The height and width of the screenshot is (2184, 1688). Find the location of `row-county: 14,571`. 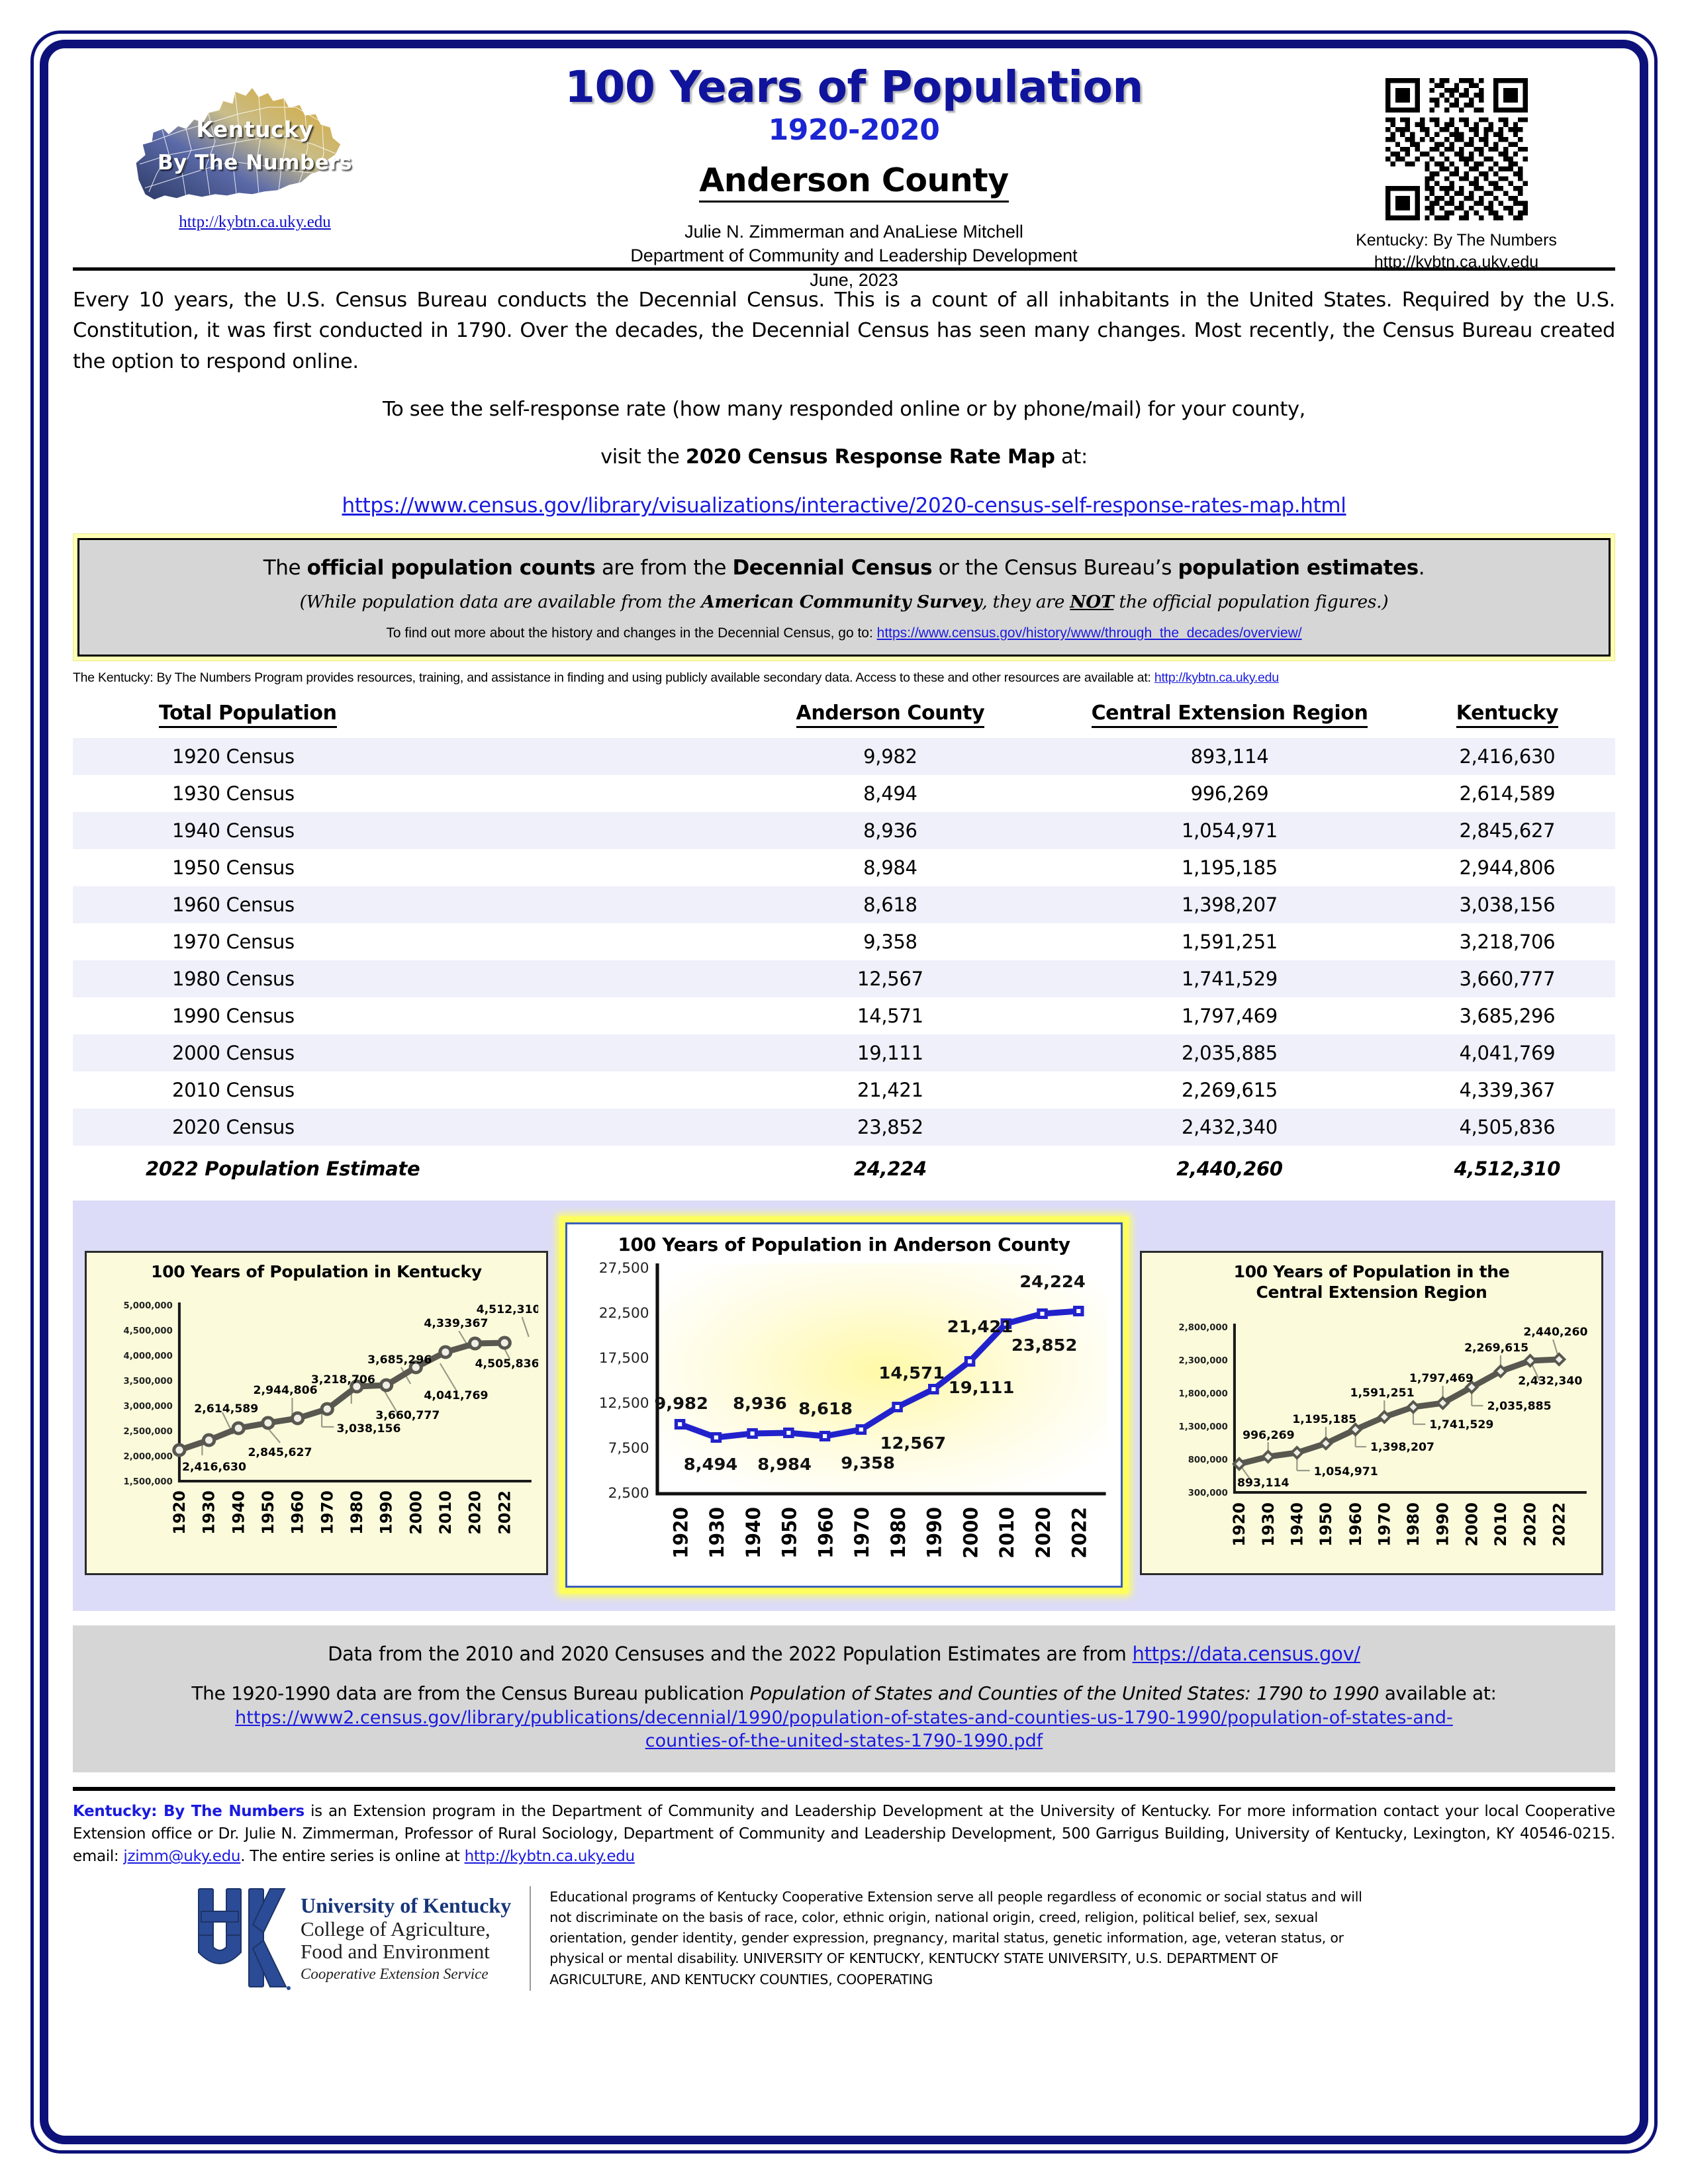

row-county: 14,571 is located at coordinates (890, 1017).